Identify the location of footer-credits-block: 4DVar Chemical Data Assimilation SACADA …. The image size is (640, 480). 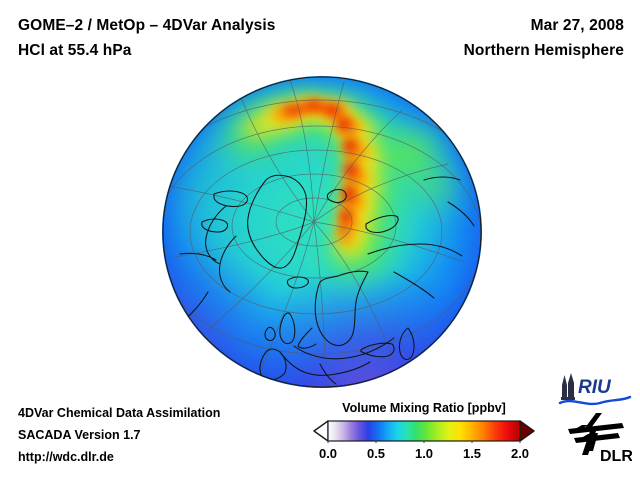
(119, 435).